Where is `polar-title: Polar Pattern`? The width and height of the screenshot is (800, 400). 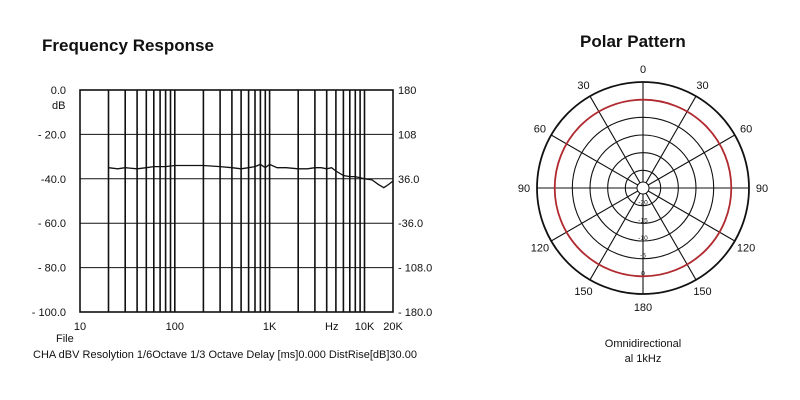
polar-title: Polar Pattern is located at coordinates (633, 41).